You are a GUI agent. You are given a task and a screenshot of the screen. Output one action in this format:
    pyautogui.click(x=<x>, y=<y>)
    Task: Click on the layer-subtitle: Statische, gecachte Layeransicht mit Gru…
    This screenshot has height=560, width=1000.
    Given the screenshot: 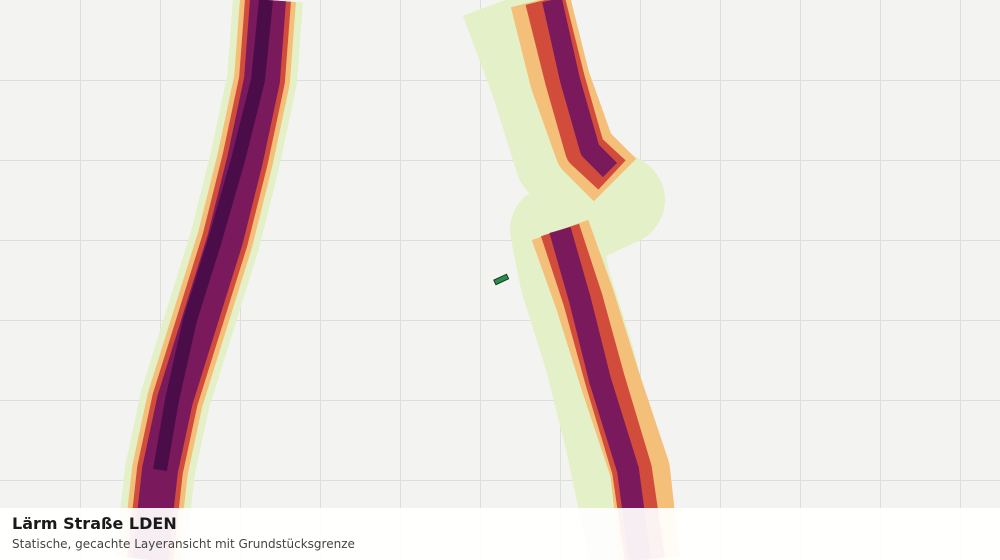 What is the action you would take?
    pyautogui.click(x=183, y=544)
    